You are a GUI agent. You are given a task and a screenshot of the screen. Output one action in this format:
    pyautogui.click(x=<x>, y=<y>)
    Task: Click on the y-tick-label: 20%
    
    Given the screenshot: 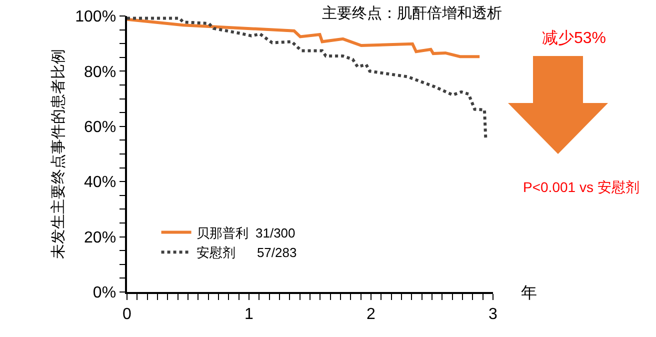 What is the action you would take?
    pyautogui.click(x=100, y=237)
    